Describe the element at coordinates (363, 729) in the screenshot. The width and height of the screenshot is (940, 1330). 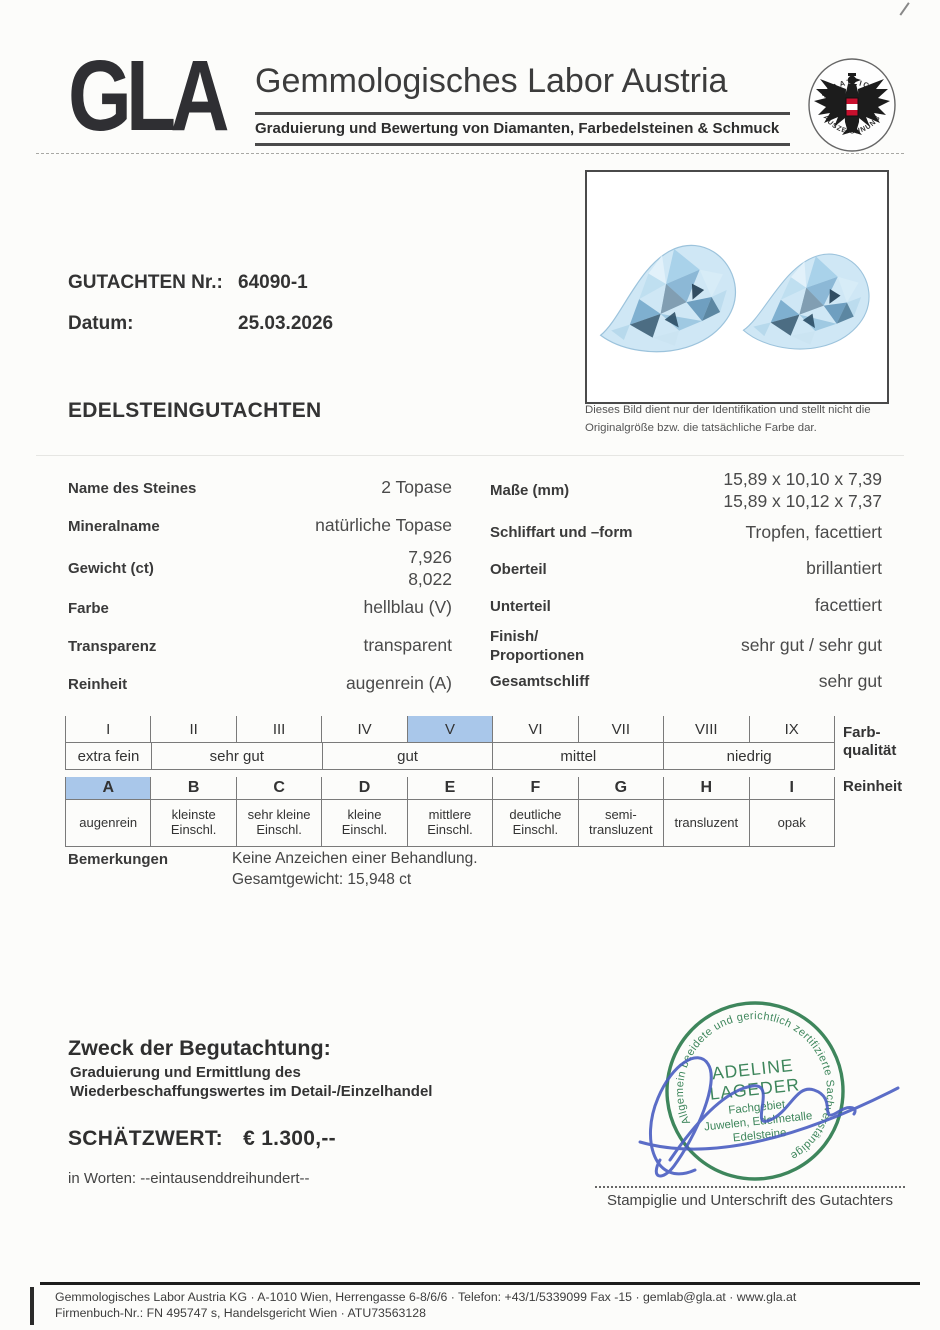
I see `color-grade-cell: IV` at that location.